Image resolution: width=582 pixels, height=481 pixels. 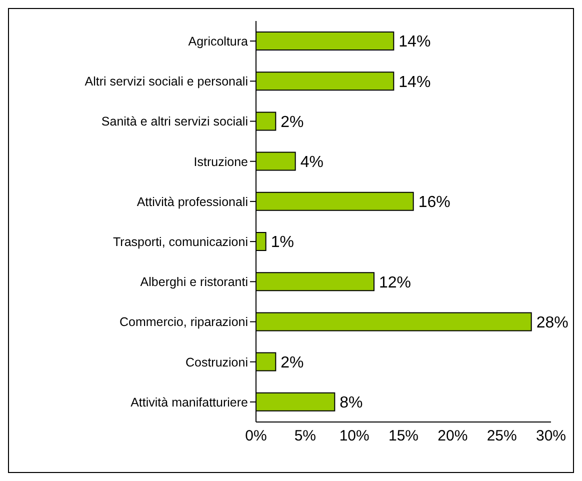 I want to click on data-label: 28%, so click(x=552, y=323).